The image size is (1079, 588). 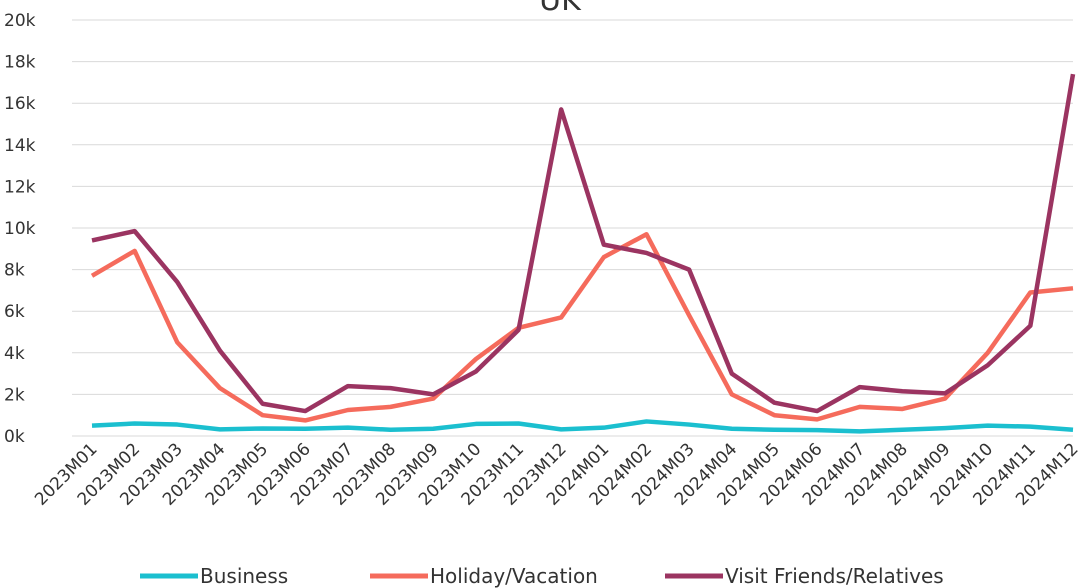 What do you see at coordinates (582, 426) in the screenshot?
I see `series-line` at bounding box center [582, 426].